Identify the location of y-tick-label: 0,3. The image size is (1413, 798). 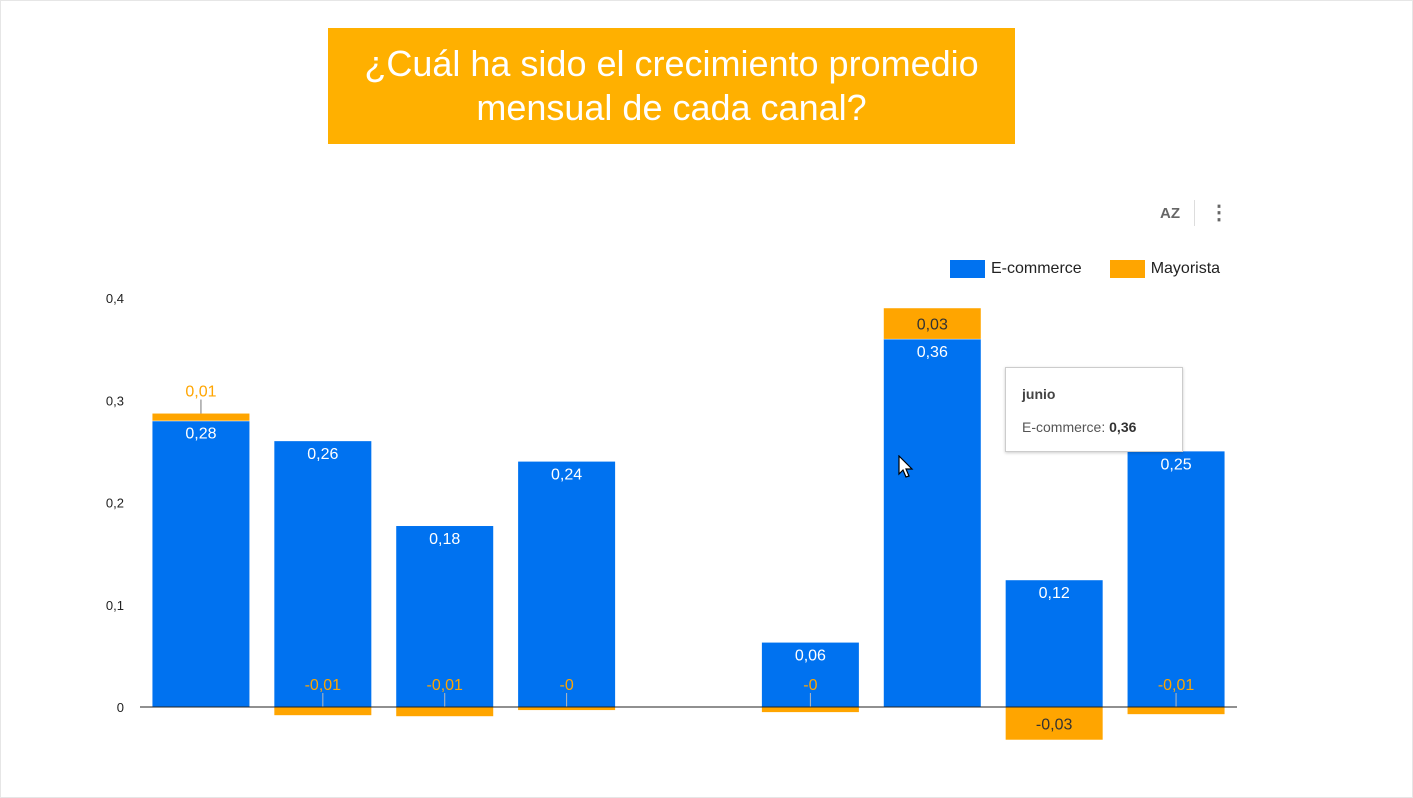
(115, 400).